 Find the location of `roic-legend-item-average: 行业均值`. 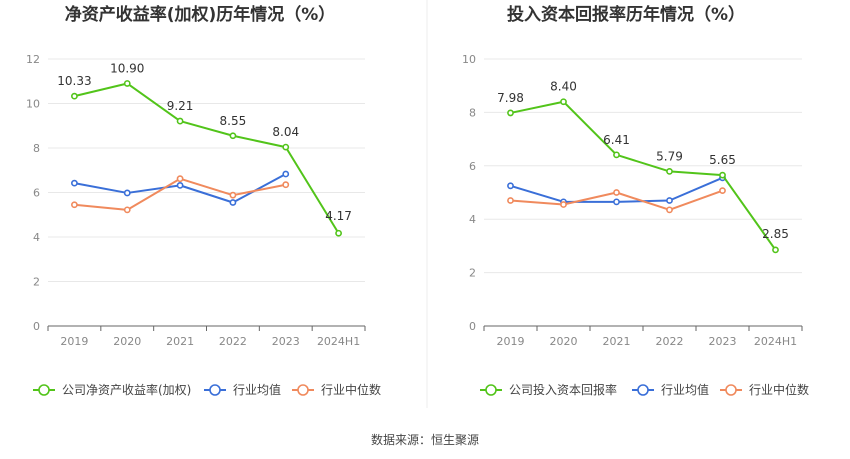

roic-legend-item-average: 行业均值 is located at coordinates (670, 389).